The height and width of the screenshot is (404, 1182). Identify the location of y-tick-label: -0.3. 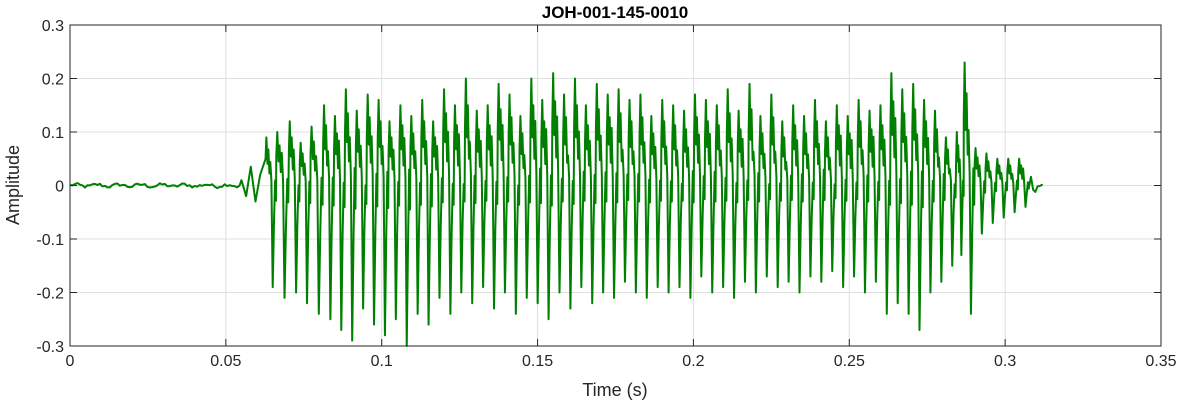
(50, 347).